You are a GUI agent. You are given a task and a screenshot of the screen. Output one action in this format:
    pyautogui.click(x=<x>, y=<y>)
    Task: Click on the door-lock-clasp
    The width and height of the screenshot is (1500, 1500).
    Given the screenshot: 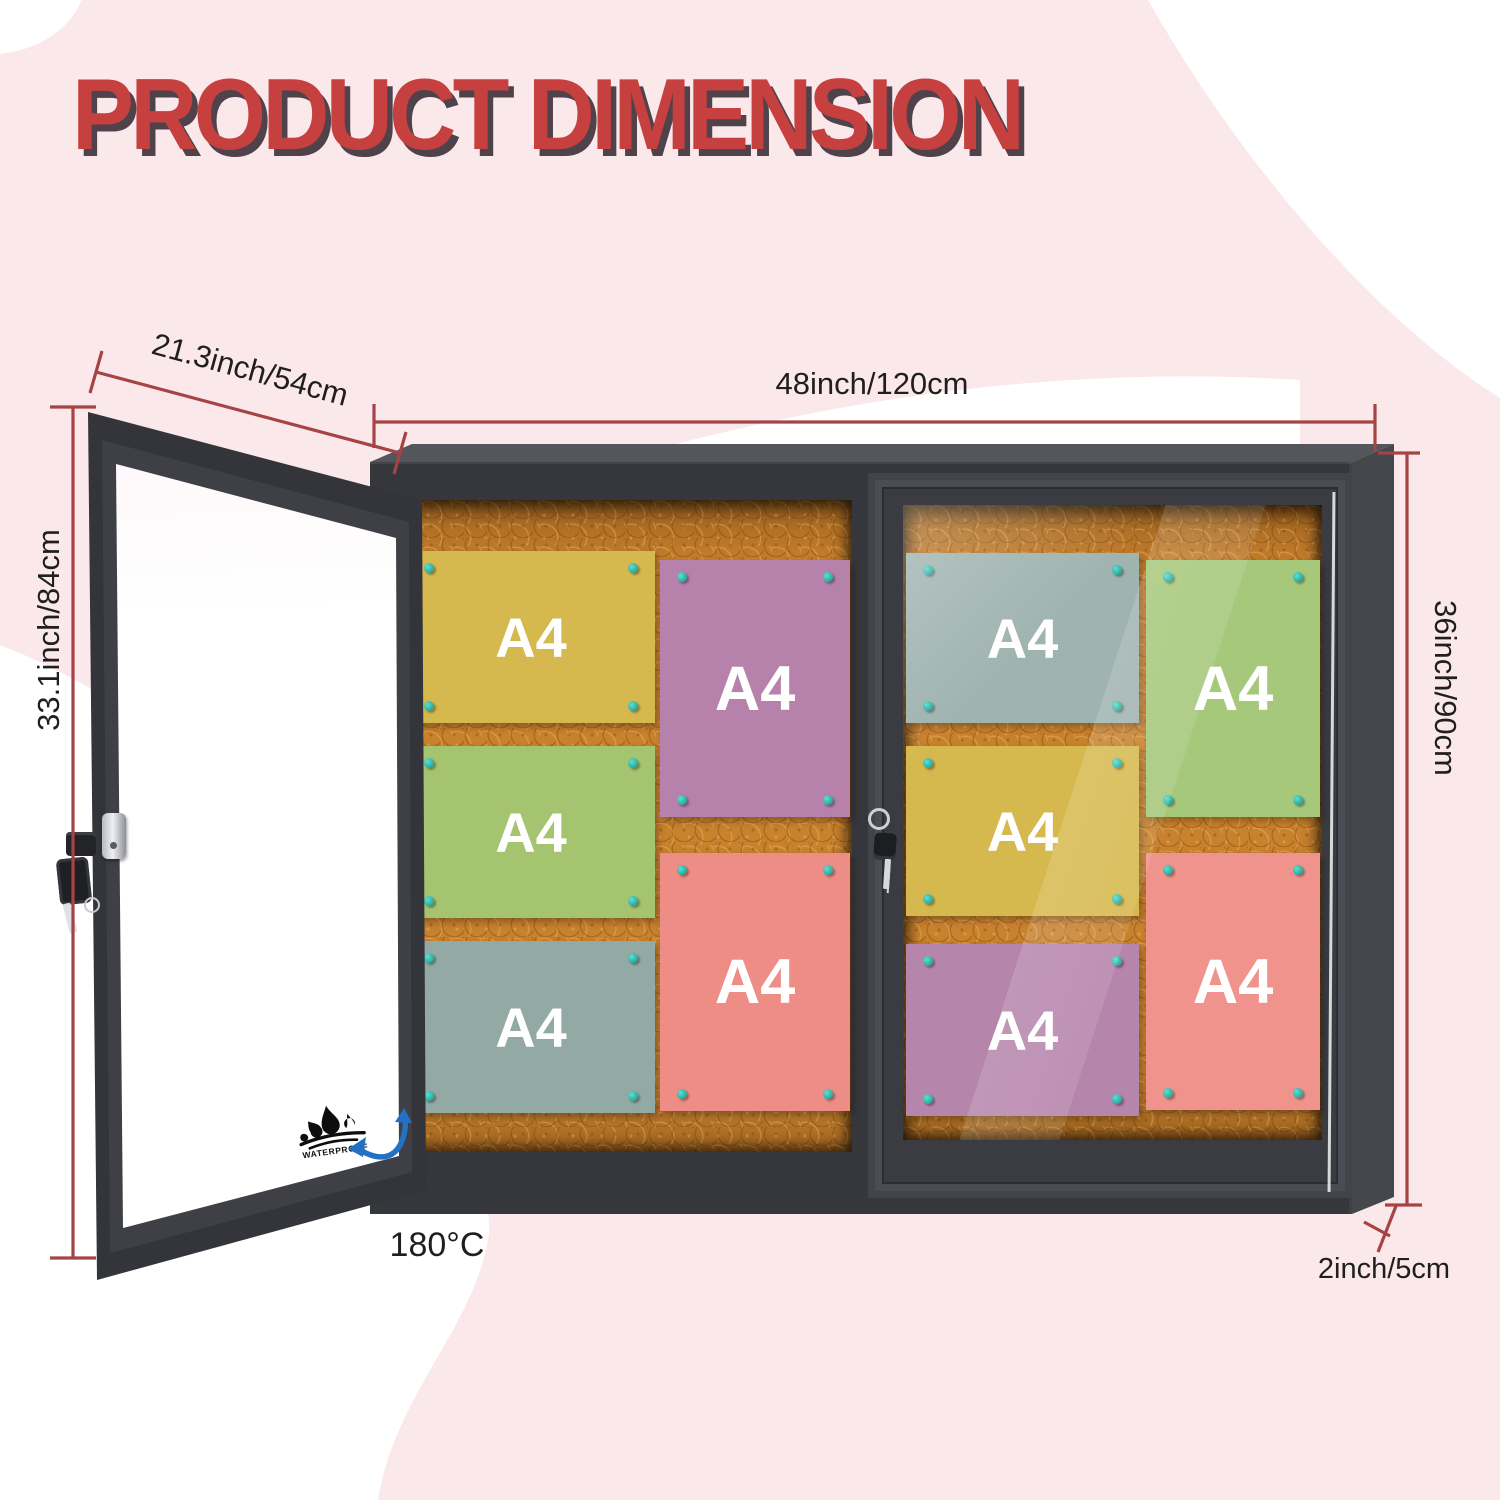 What is the action you would take?
    pyautogui.click(x=81, y=844)
    